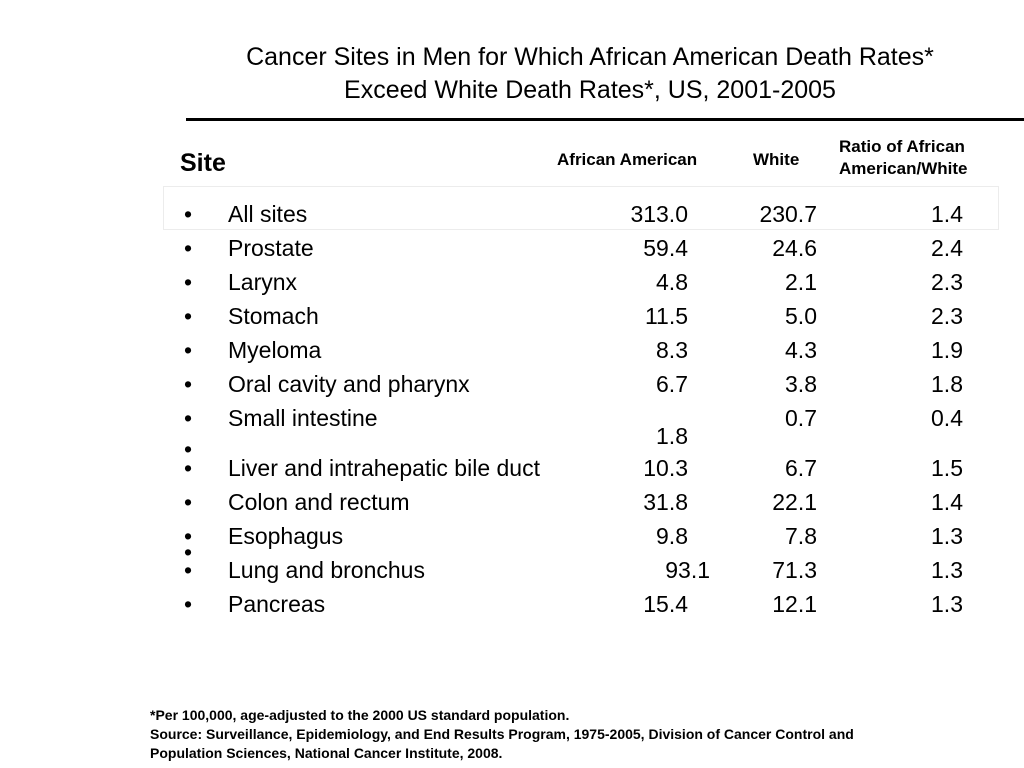 This screenshot has width=1024, height=768. Describe the element at coordinates (776, 159) in the screenshot. I see `column-header-white: White` at that location.